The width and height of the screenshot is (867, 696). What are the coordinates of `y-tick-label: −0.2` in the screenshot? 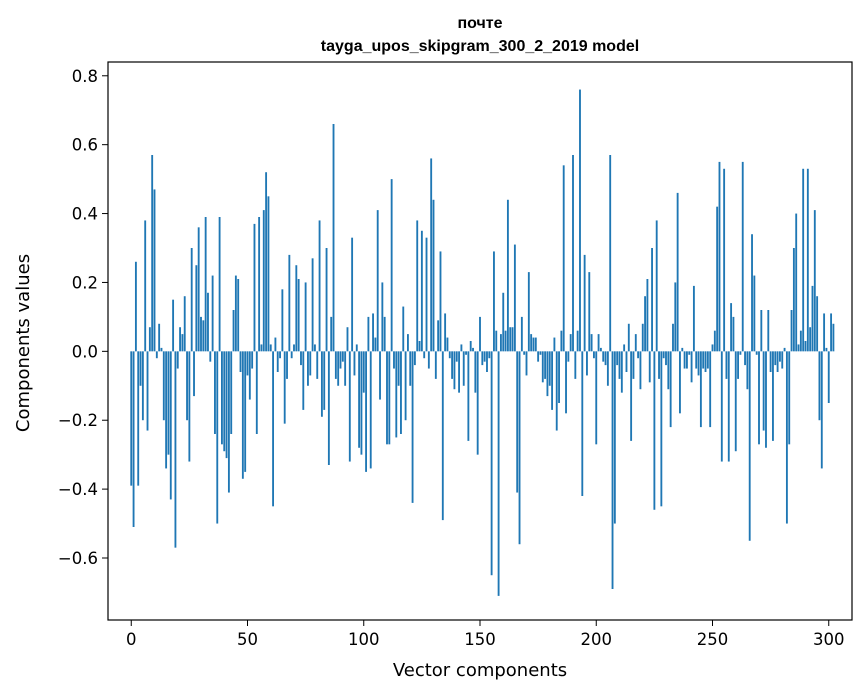 It's located at (78, 420).